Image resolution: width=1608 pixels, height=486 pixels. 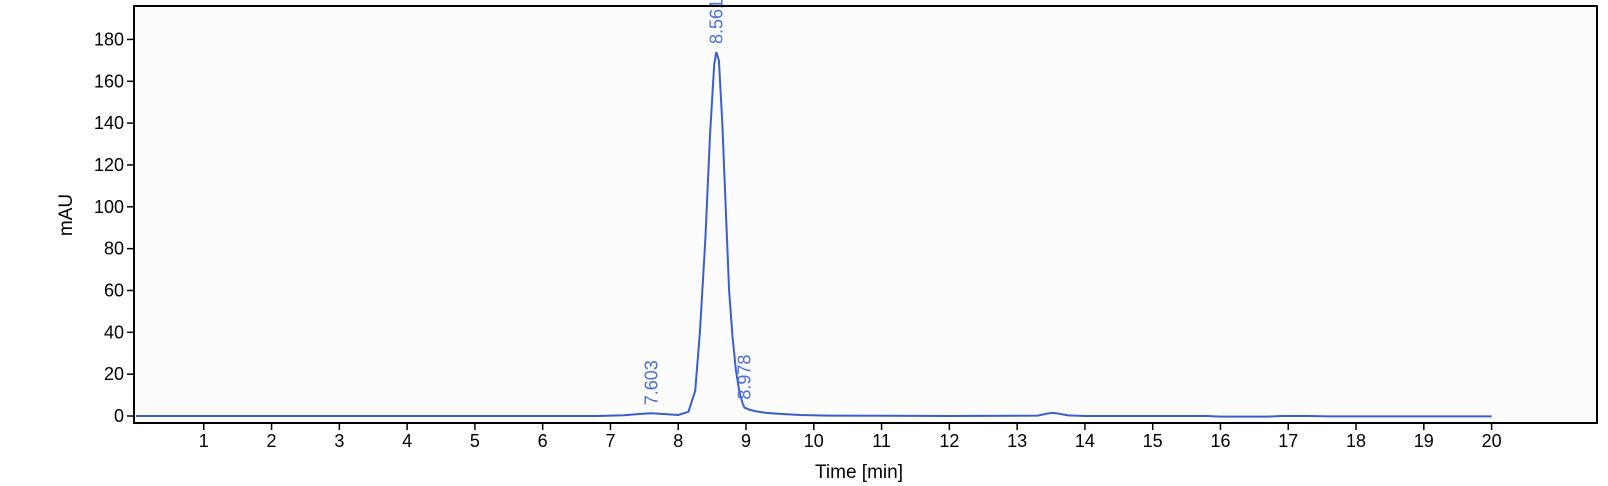 What do you see at coordinates (745, 377) in the screenshot?
I see `peak-label-8.978: 8.978` at bounding box center [745, 377].